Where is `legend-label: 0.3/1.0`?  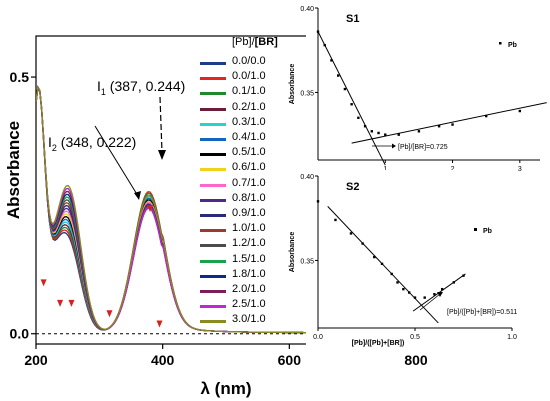 legend-label: 0.3/1.0 is located at coordinates (249, 121).